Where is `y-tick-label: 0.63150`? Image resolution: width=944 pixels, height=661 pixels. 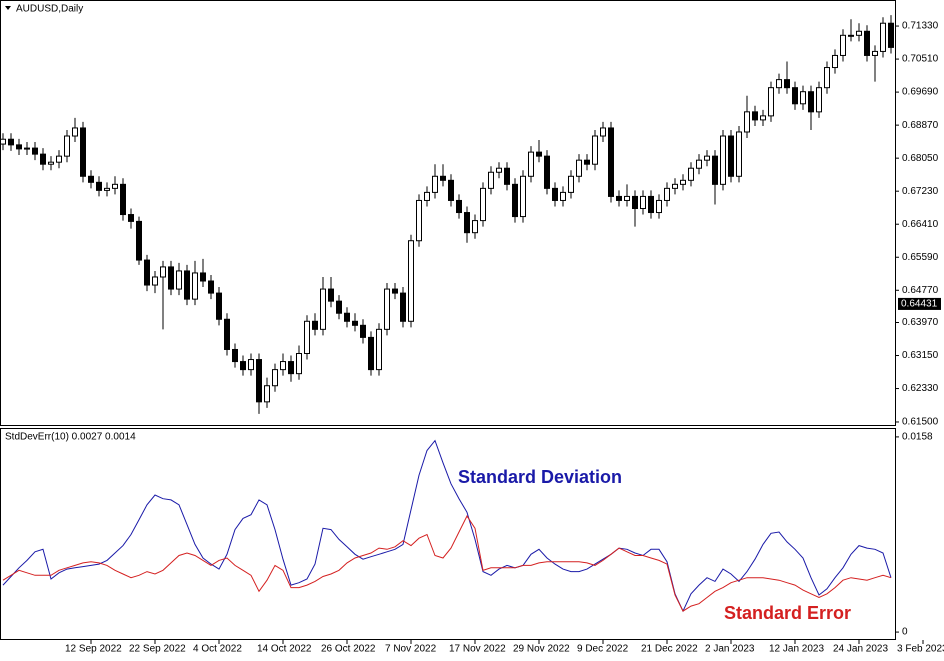
y-tick-label: 0.63150 is located at coordinates (920, 355).